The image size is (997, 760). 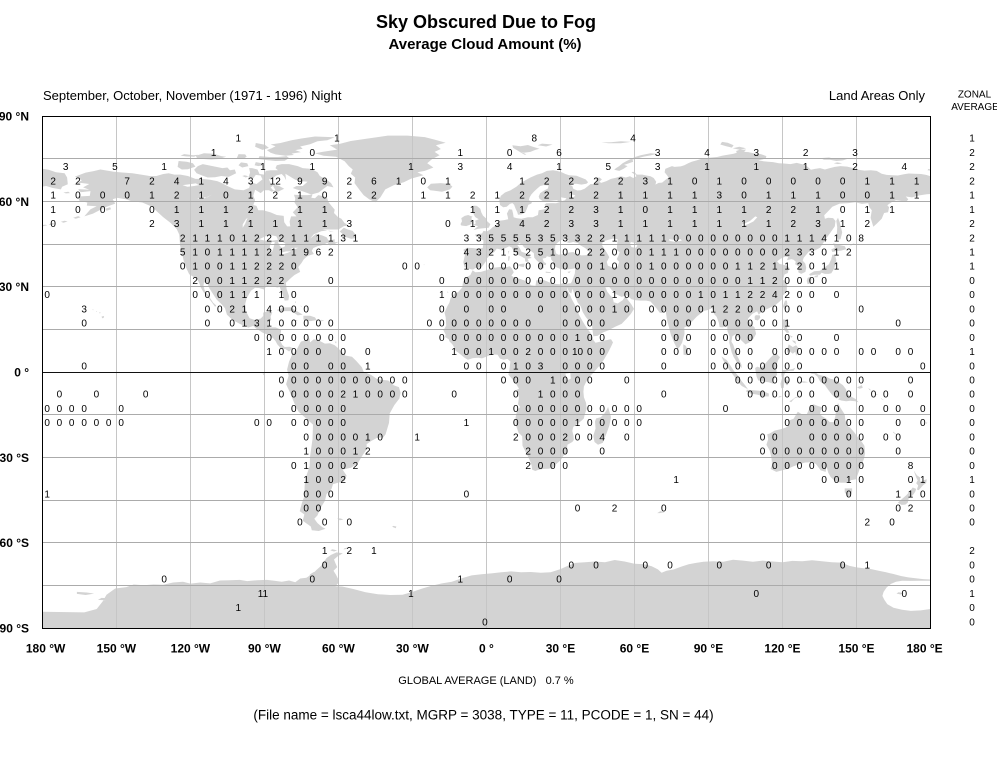 What do you see at coordinates (578, 352) in the screenshot?
I see `svg-text: 10` at bounding box center [578, 352].